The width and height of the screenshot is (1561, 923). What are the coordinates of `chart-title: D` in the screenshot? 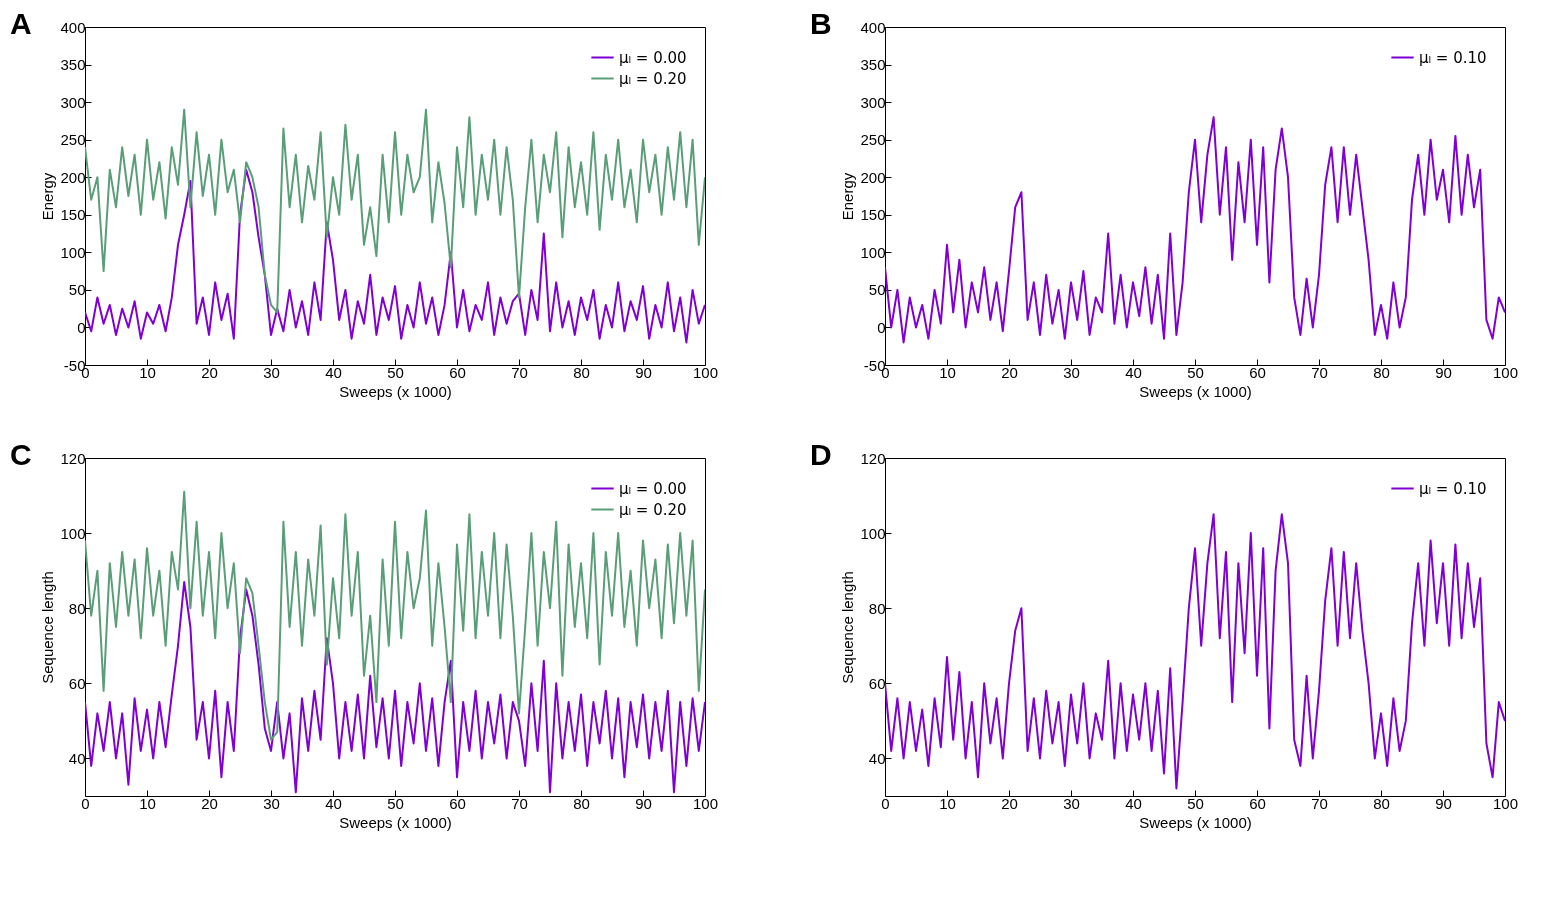 It's located at (821, 454).